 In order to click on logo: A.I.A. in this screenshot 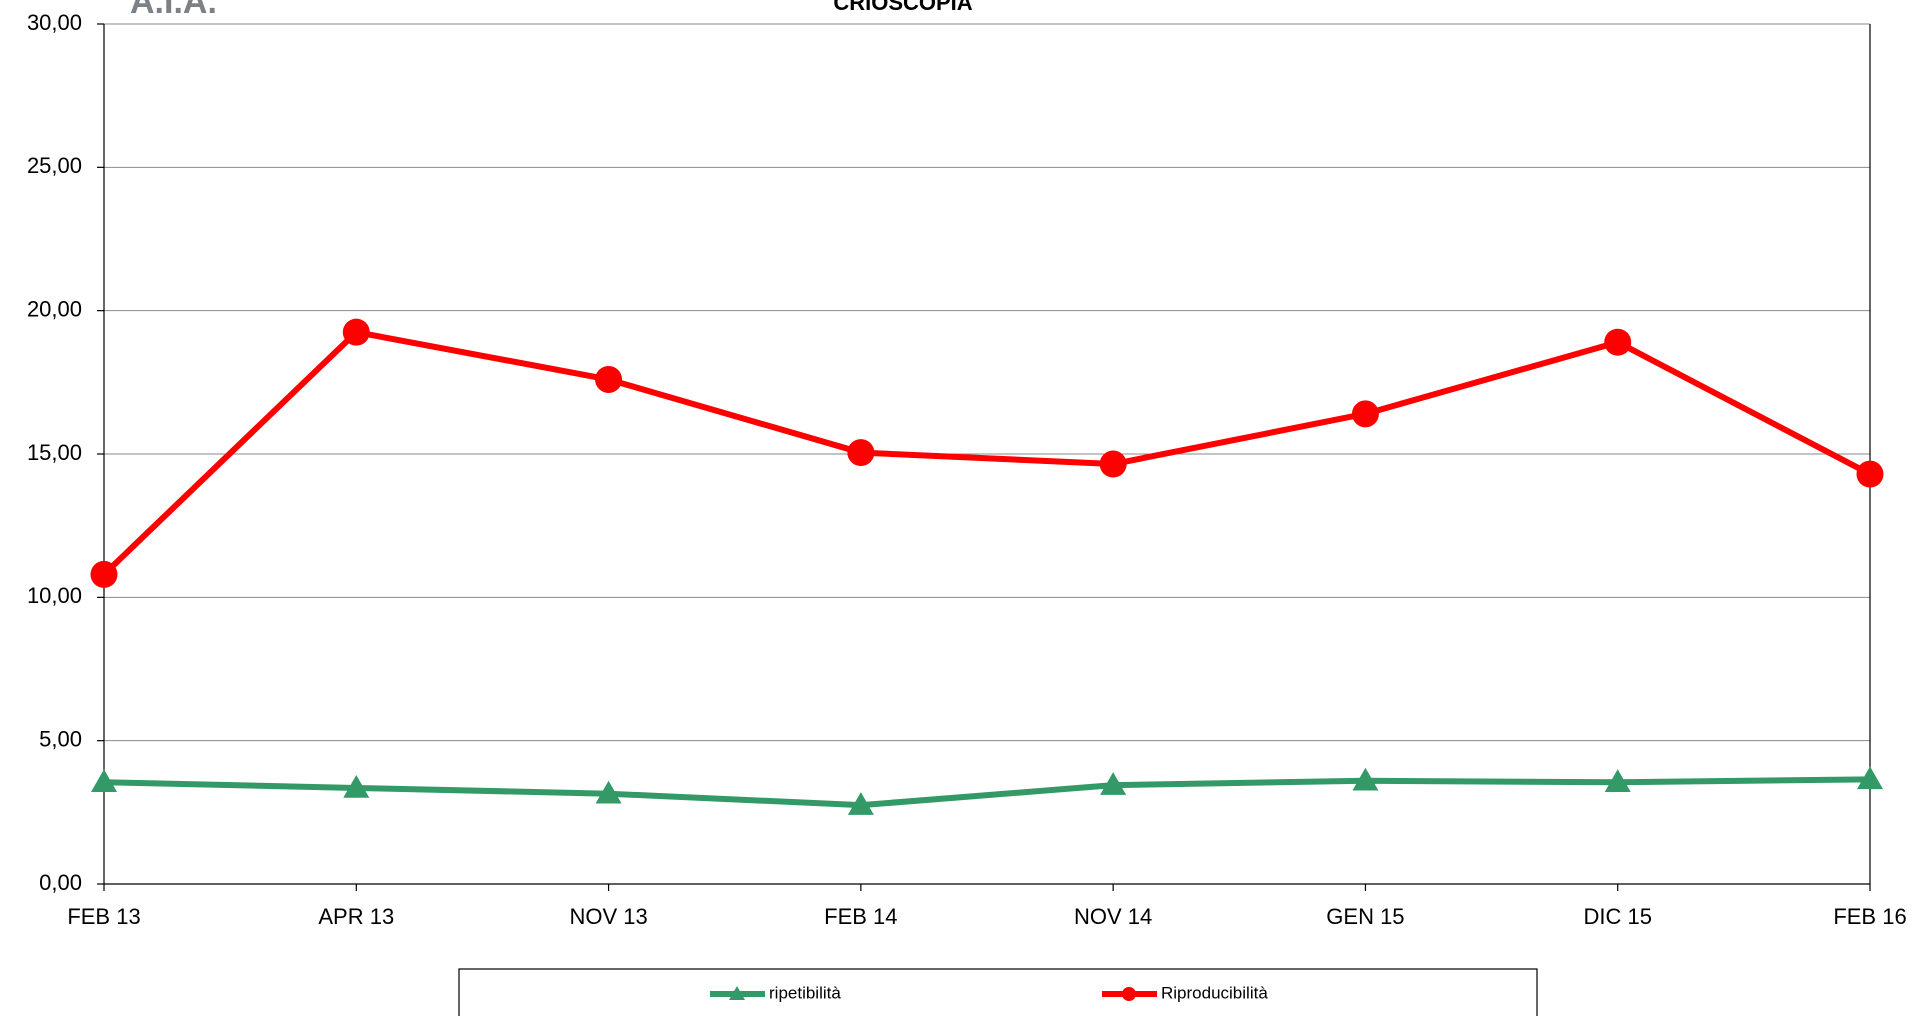, I will do `click(173, 10)`.